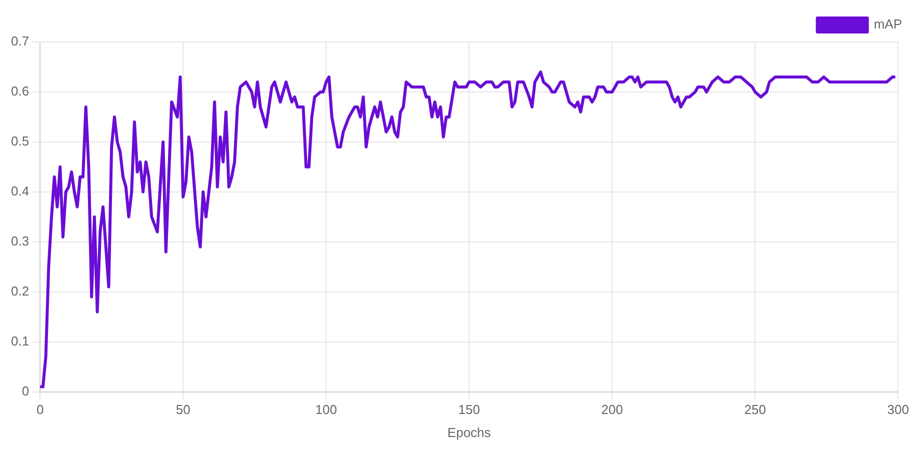  I want to click on y-tick-label: 0.3, so click(20, 240).